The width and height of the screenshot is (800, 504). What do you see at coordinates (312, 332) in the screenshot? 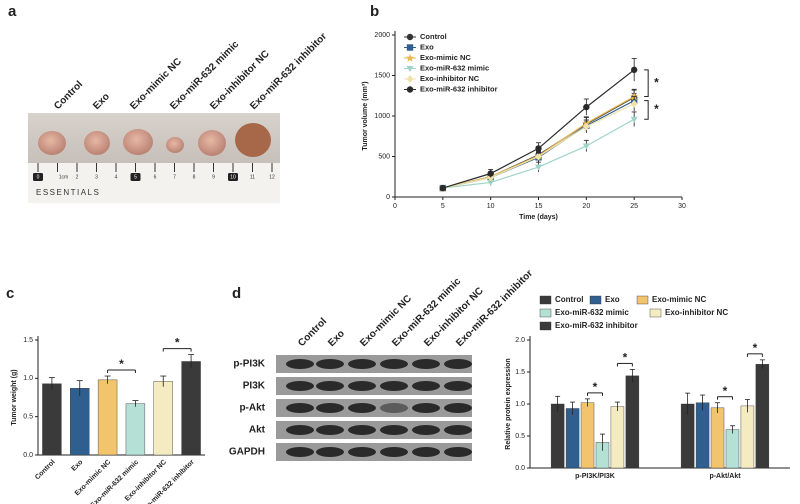
I see `lane-label: Control` at bounding box center [312, 332].